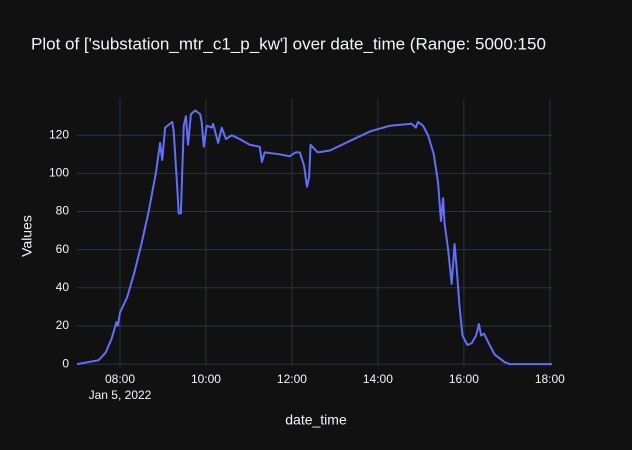  What do you see at coordinates (63, 325) in the screenshot?
I see `y-tick-label: 20` at bounding box center [63, 325].